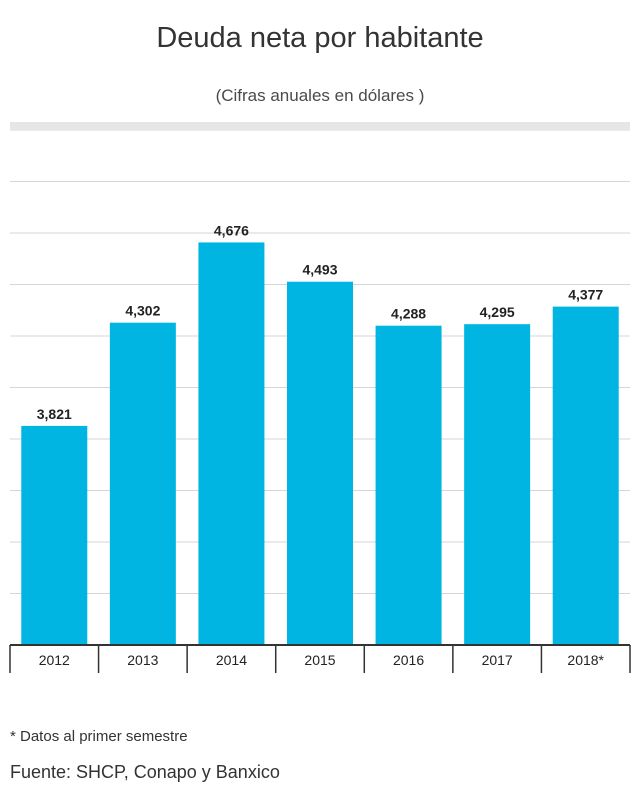 The image size is (640, 810). Describe the element at coordinates (320, 95) in the screenshot. I see `chart-subtitle: (Cifras anuales en dólares )` at that location.